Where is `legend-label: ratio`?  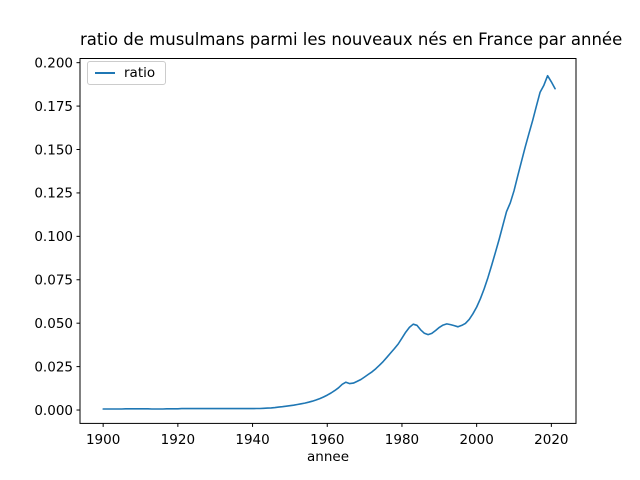
legend-label: ratio is located at coordinates (140, 73).